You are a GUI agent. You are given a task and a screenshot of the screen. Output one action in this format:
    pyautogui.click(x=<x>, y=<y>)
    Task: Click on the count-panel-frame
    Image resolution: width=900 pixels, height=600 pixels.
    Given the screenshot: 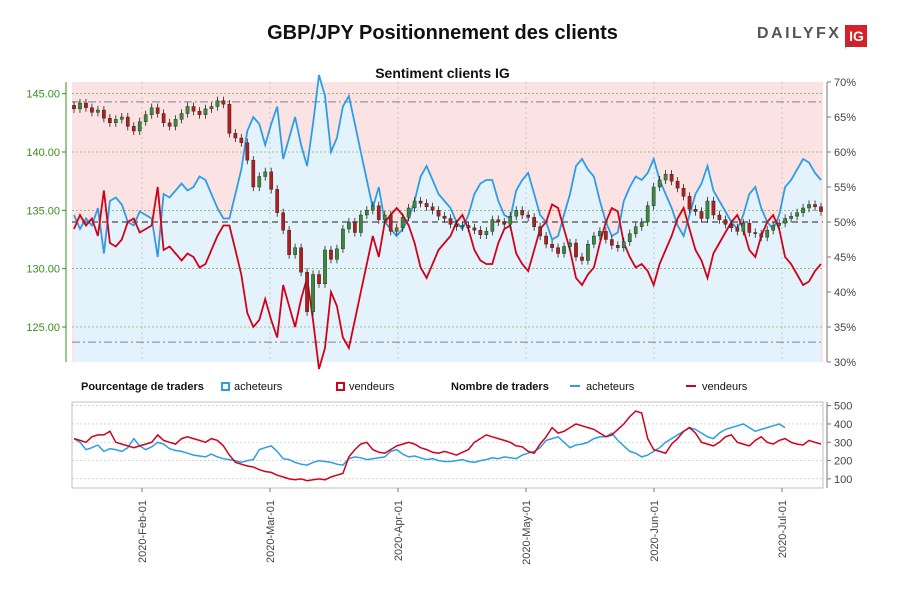 What is the action you would take?
    pyautogui.click(x=447, y=445)
    